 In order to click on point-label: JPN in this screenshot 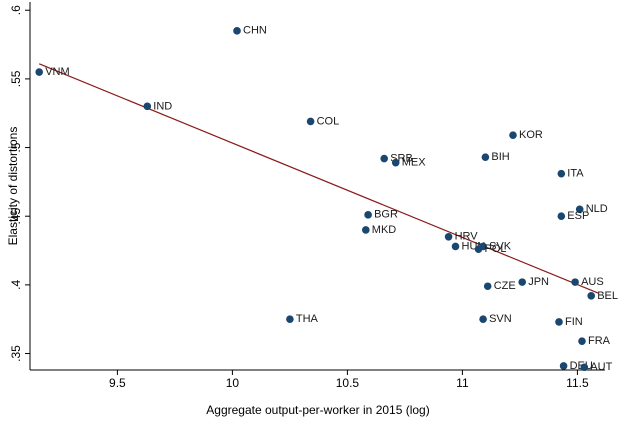, I will do `click(538, 282)`.